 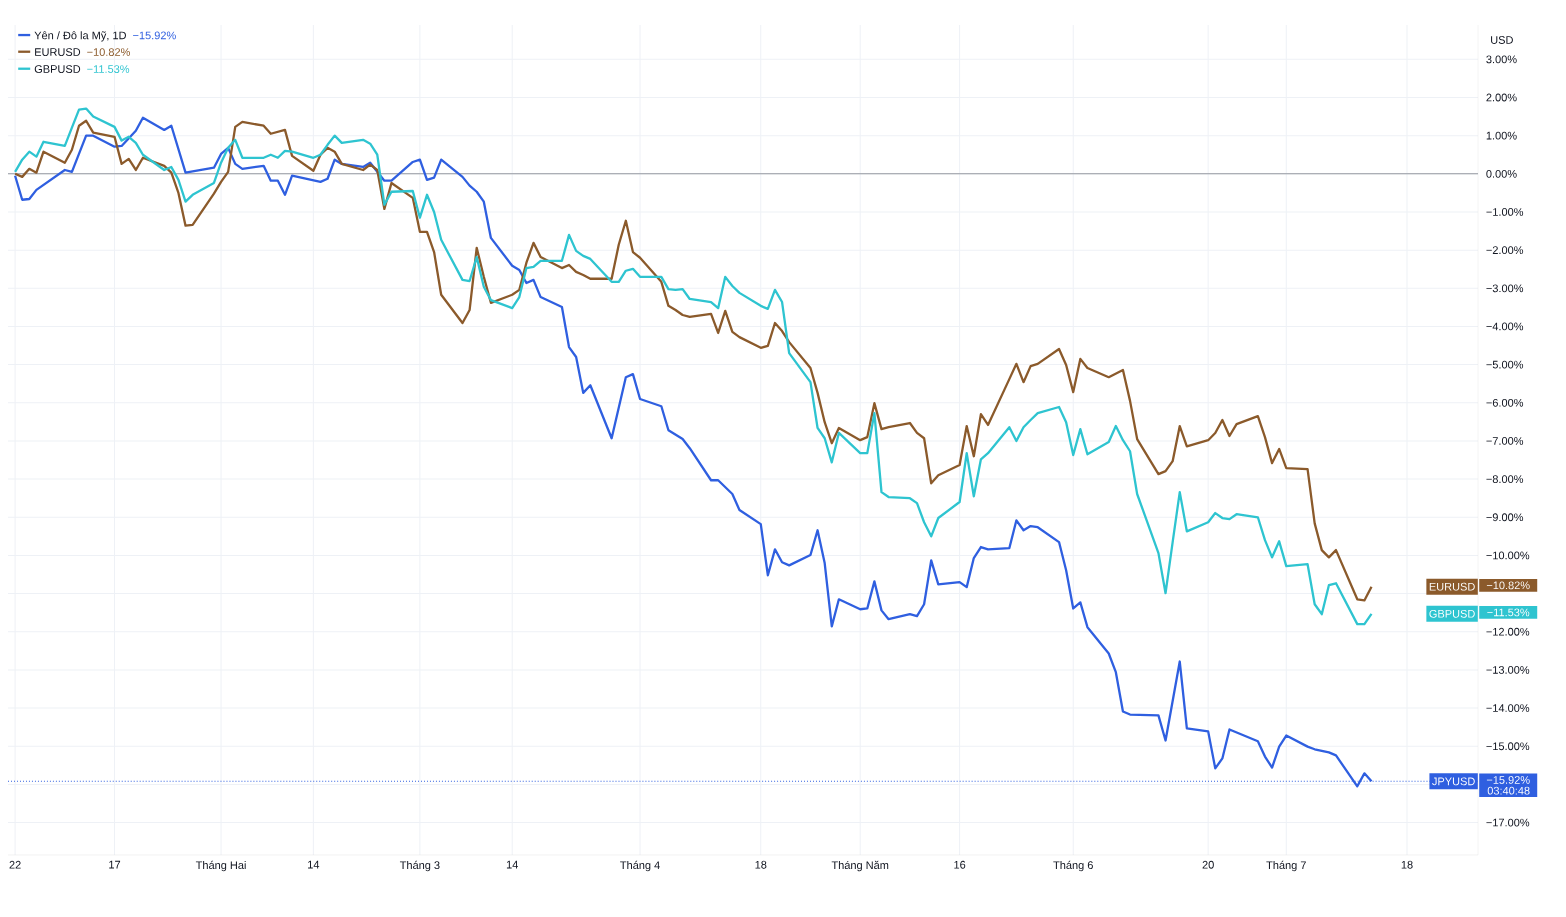 What do you see at coordinates (1508, 780) in the screenshot?
I see `text: −15.92%` at bounding box center [1508, 780].